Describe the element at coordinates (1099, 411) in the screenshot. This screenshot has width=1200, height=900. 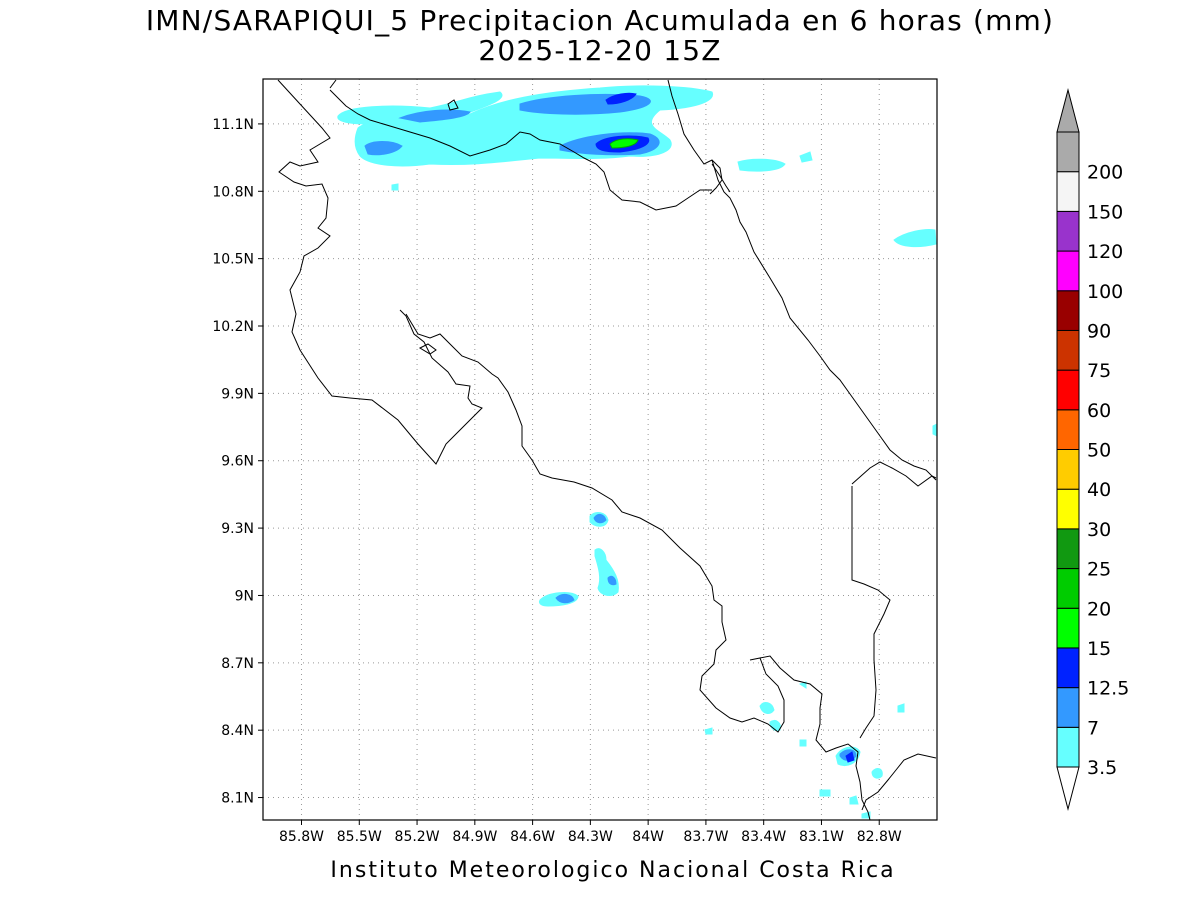
I see `colorbar-label: 60` at that location.